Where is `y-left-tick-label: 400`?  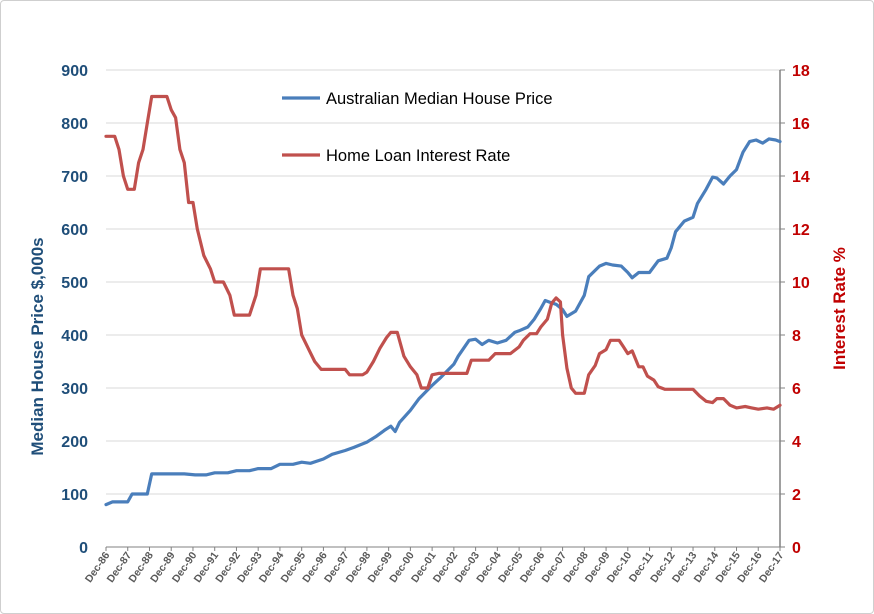 y-left-tick-label: 400 is located at coordinates (74, 336).